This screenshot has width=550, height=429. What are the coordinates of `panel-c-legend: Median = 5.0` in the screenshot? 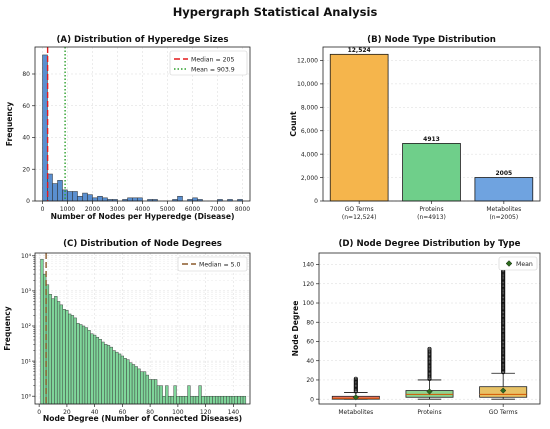 It's located at (212, 264).